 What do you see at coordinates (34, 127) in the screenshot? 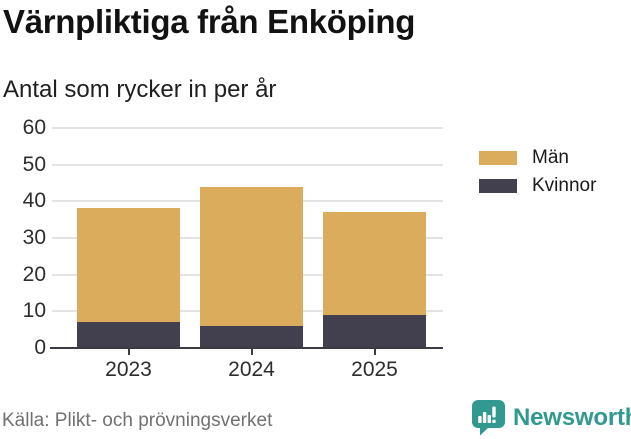
I see `y-tick-label: 60` at bounding box center [34, 127].